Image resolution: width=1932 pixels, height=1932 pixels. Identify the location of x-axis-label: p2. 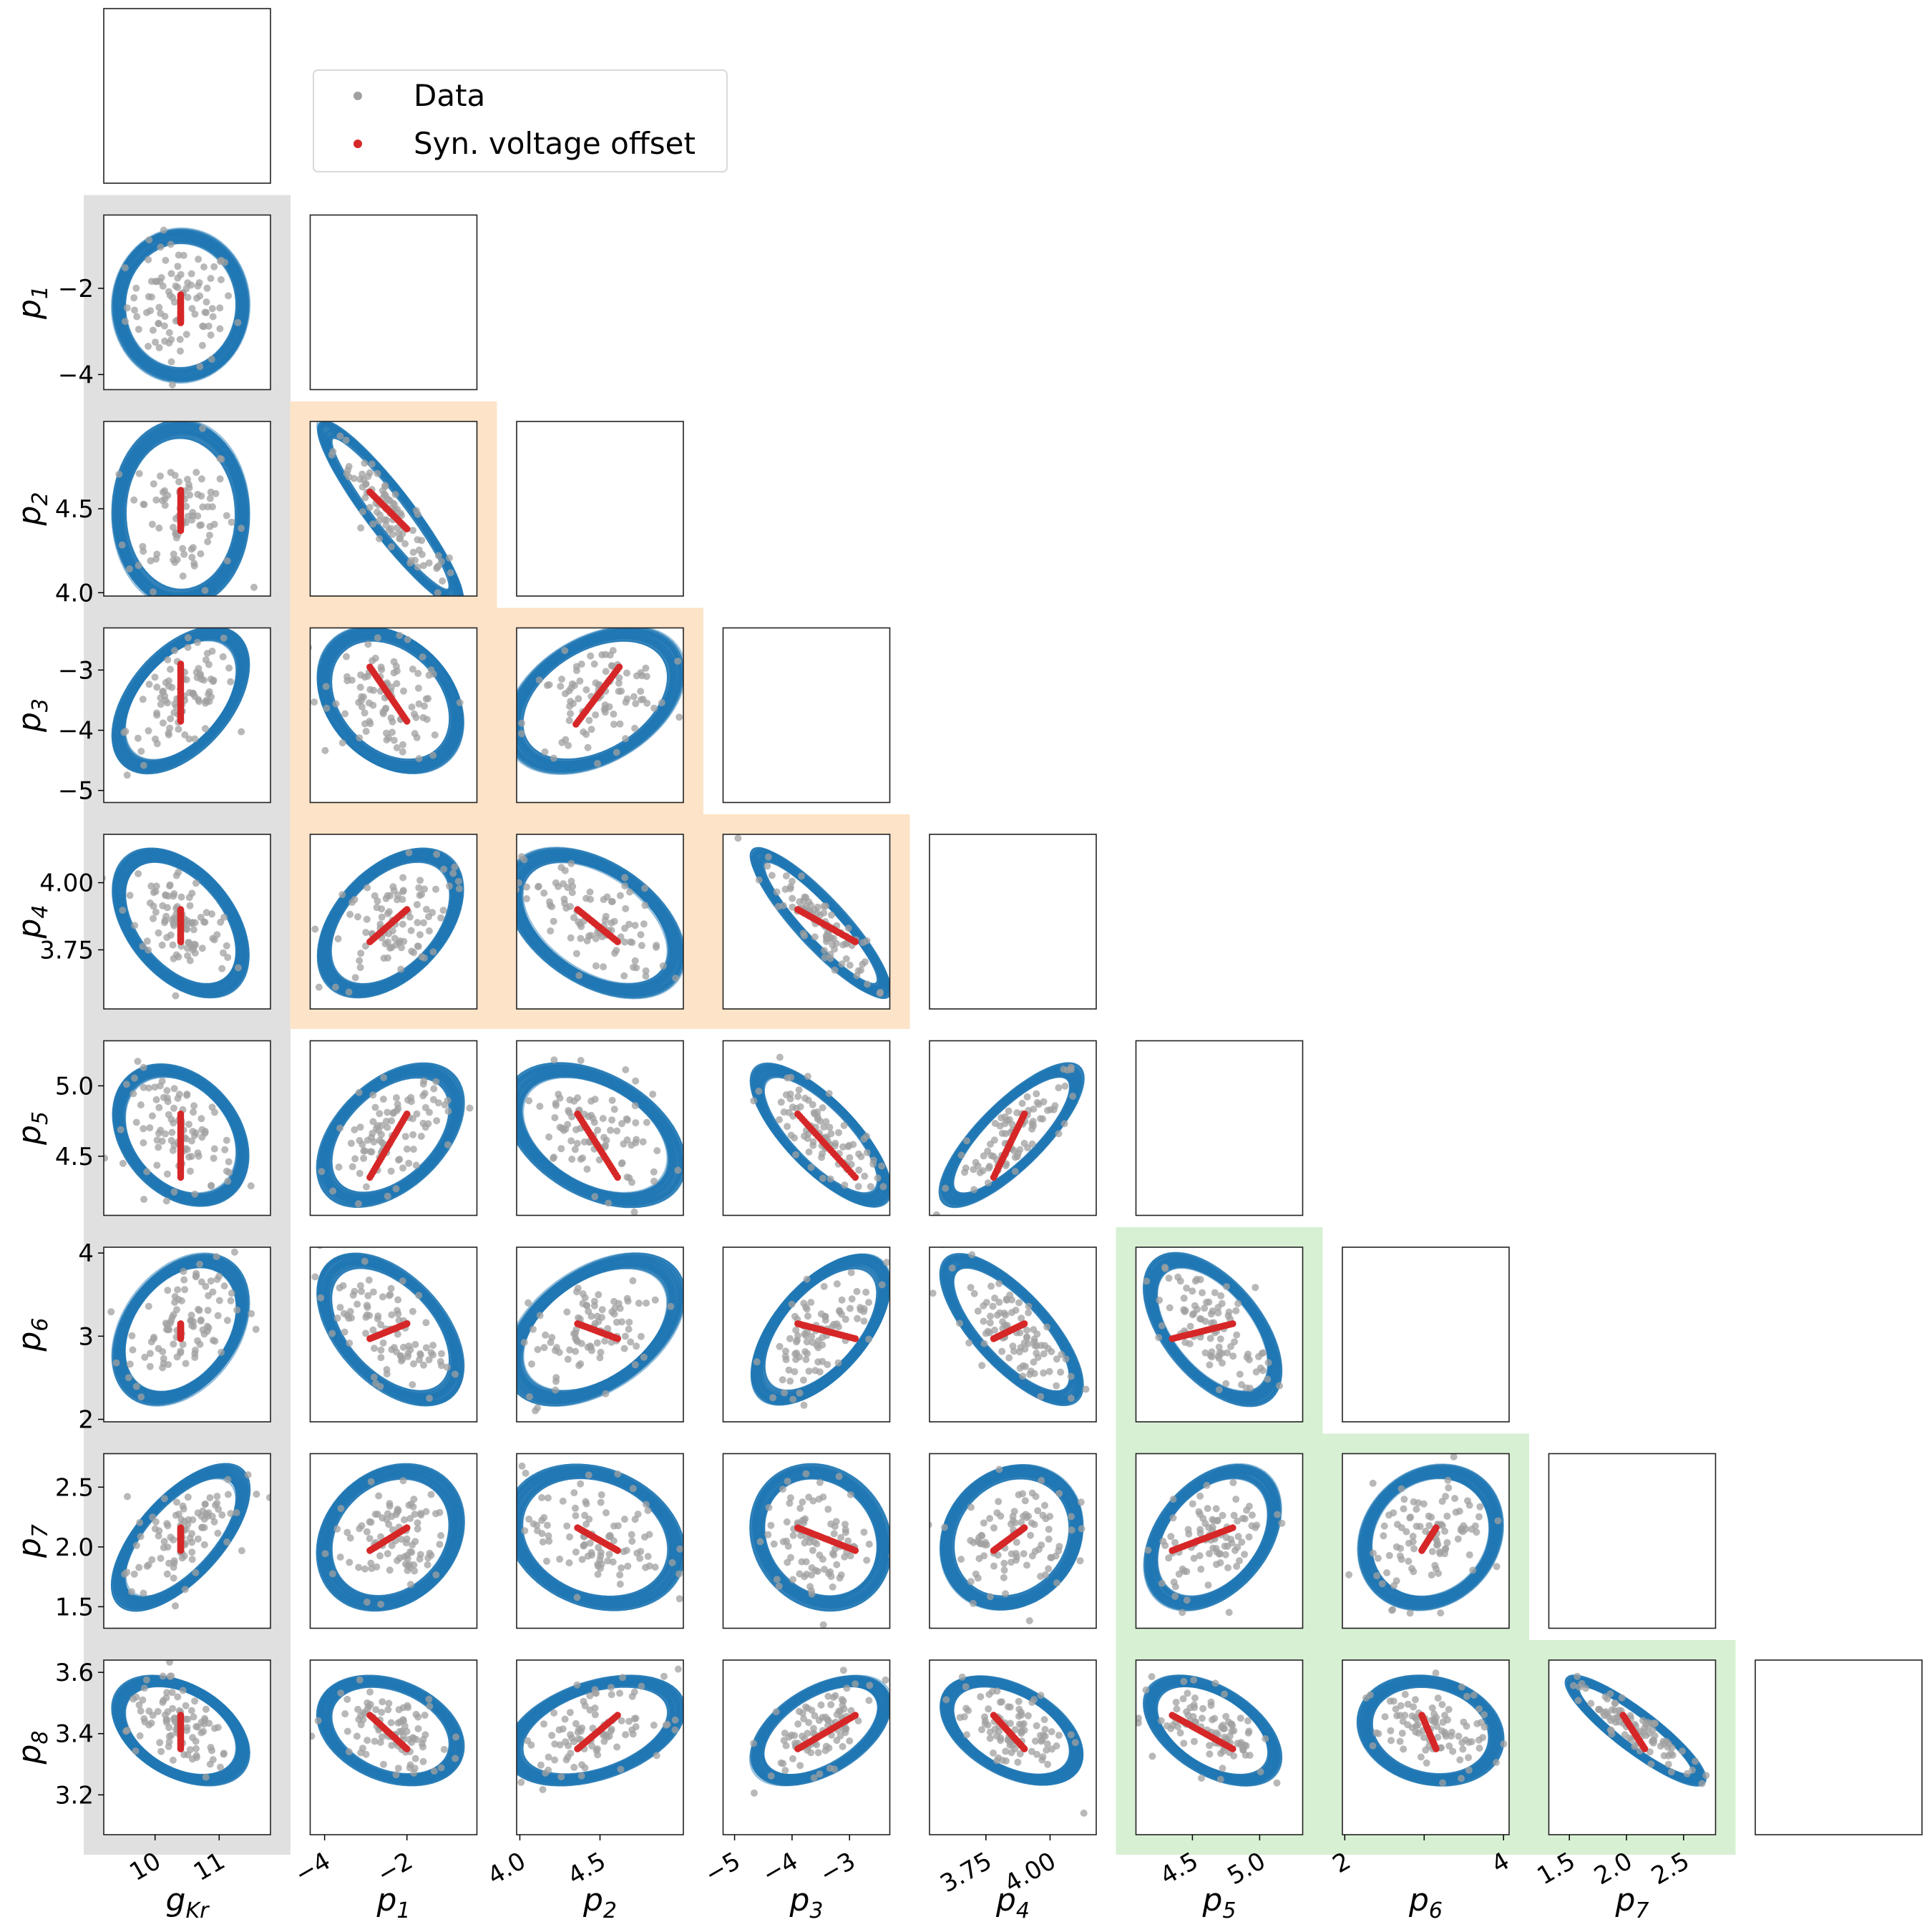
(599, 1902).